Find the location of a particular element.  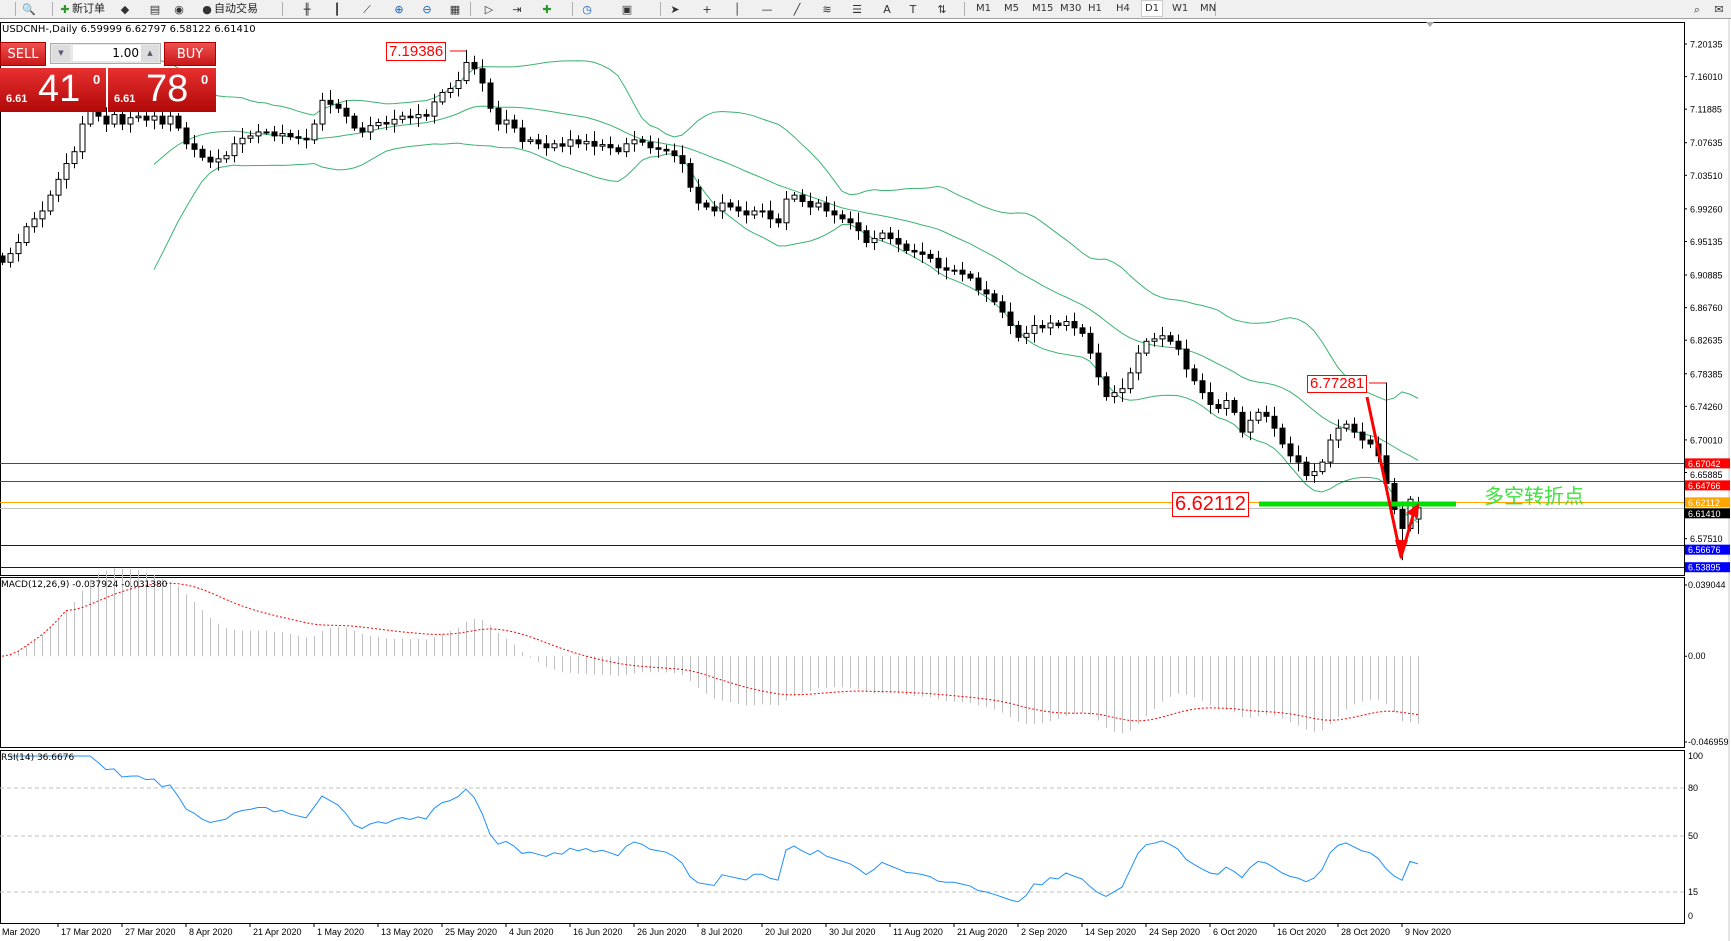

trendline-icon: ╱ is located at coordinates (797, 8).